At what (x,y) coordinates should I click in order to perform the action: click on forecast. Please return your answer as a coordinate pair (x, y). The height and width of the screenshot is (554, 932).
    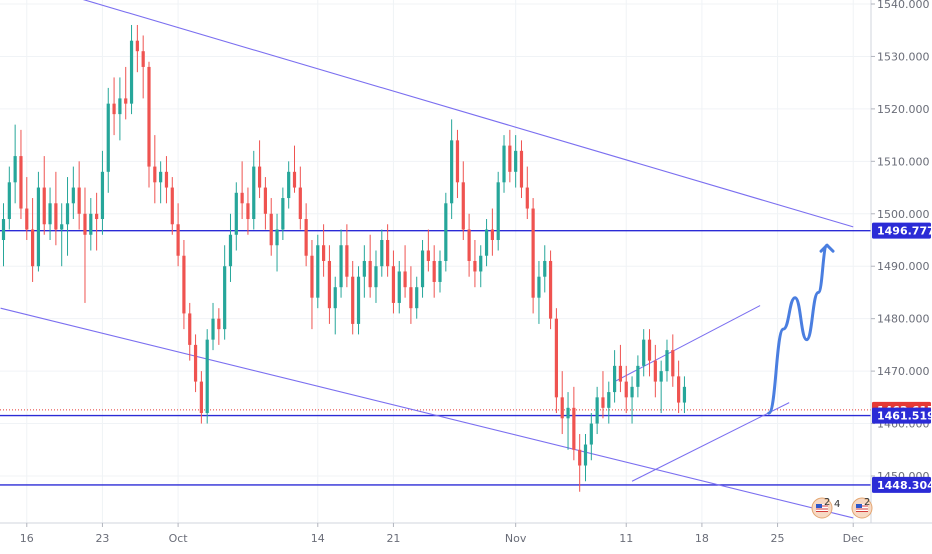
    Looking at the image, I should click on (801, 329).